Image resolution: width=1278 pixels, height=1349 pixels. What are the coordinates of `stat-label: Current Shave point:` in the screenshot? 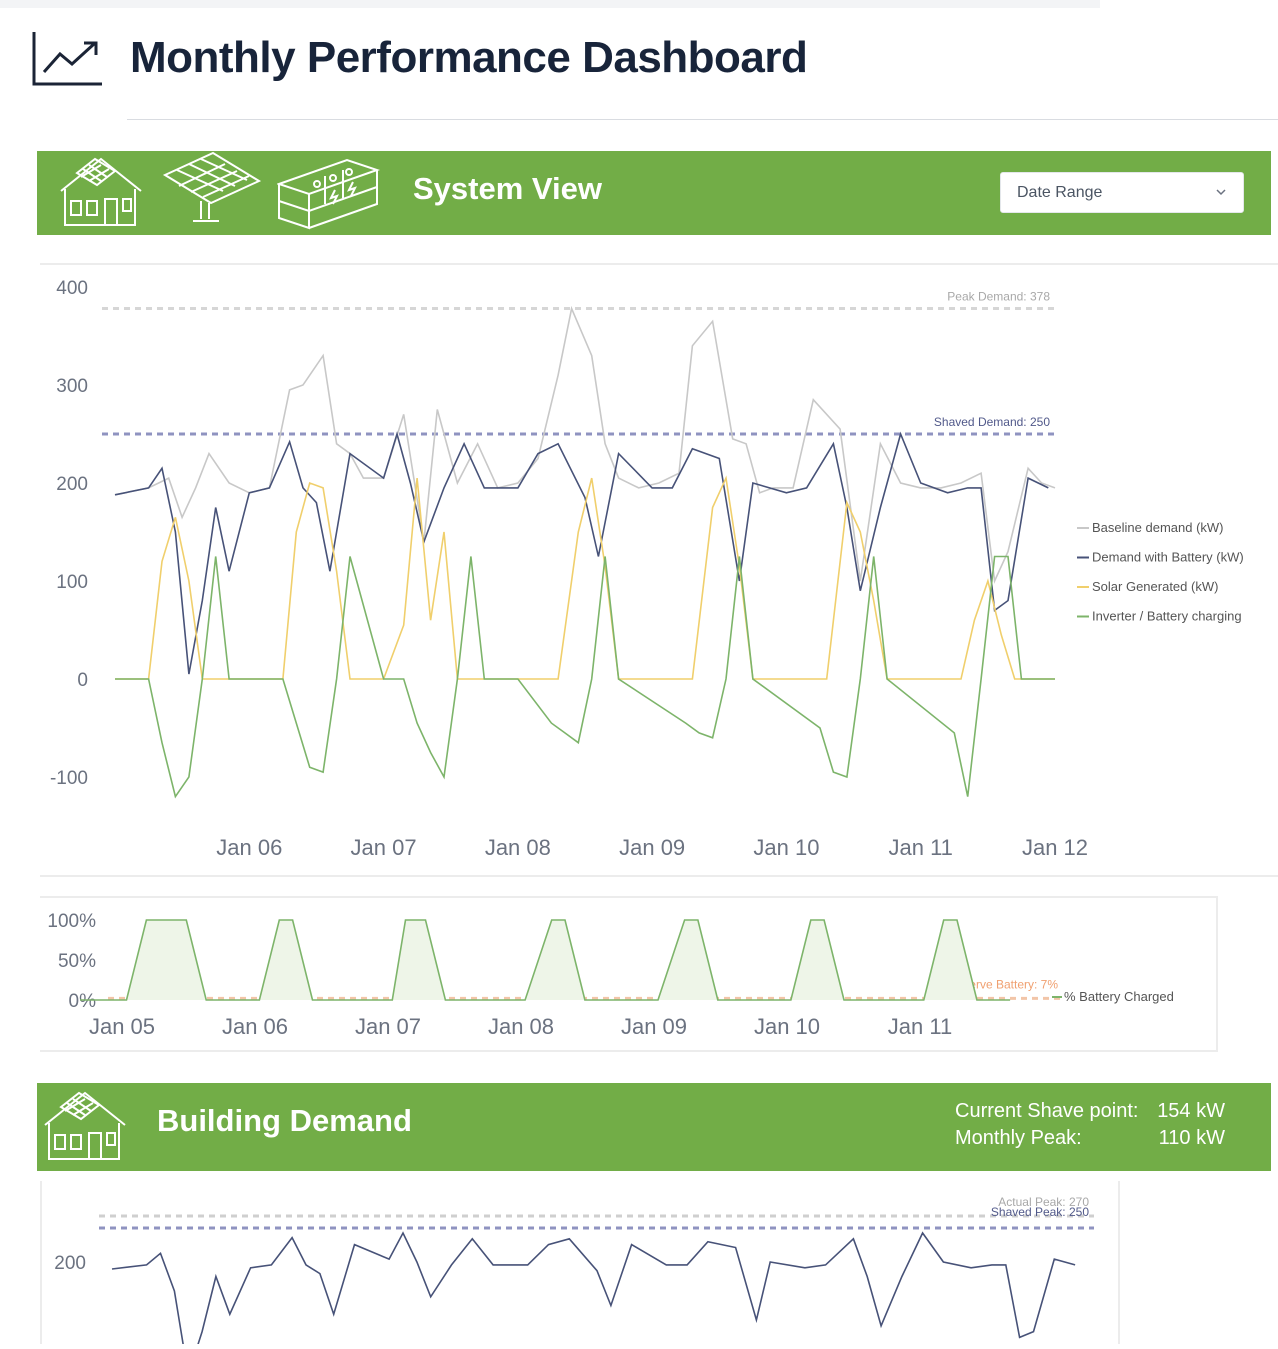 It's located at (1047, 1111).